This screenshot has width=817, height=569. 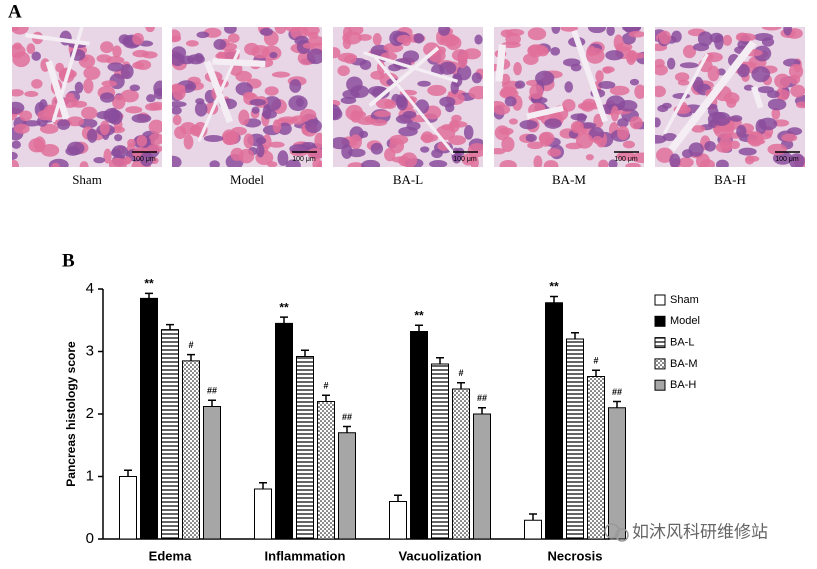 I want to click on panel-label: A, so click(x=15, y=11).